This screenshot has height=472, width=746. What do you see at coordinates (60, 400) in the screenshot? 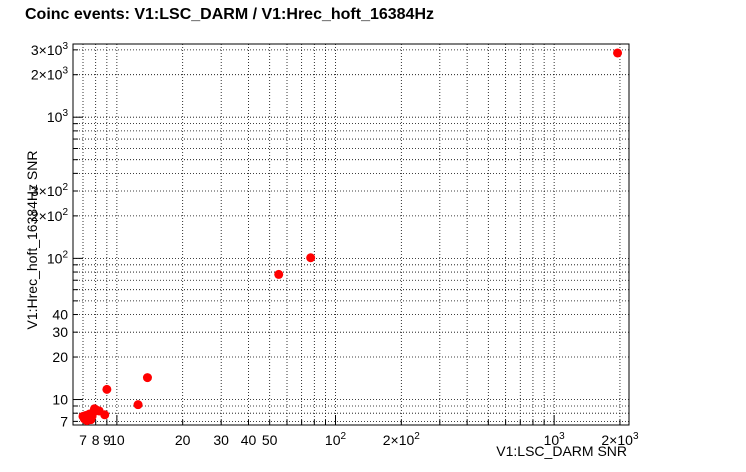
I see `y-tick-label: 10` at bounding box center [60, 400].